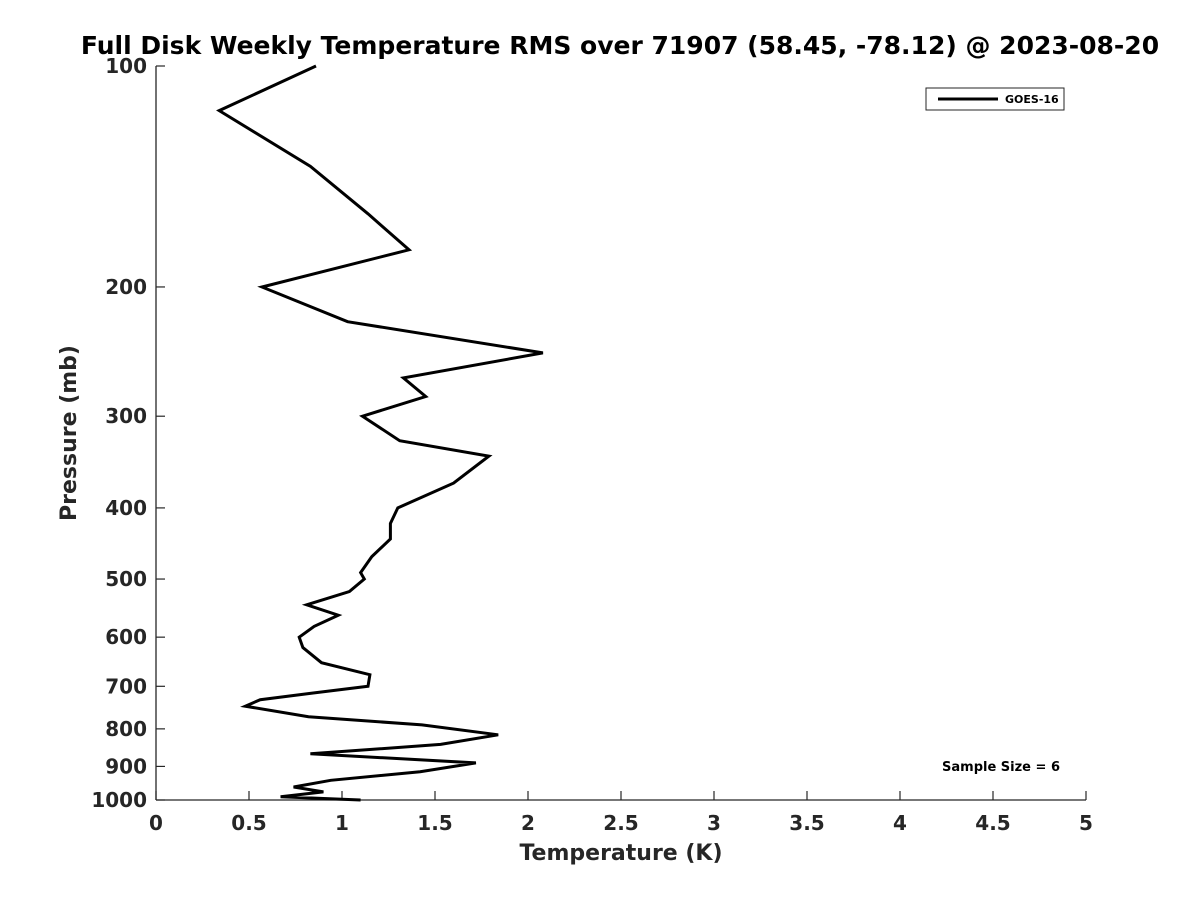  Describe the element at coordinates (995, 99) in the screenshot. I see `legend: GOES-16` at that location.